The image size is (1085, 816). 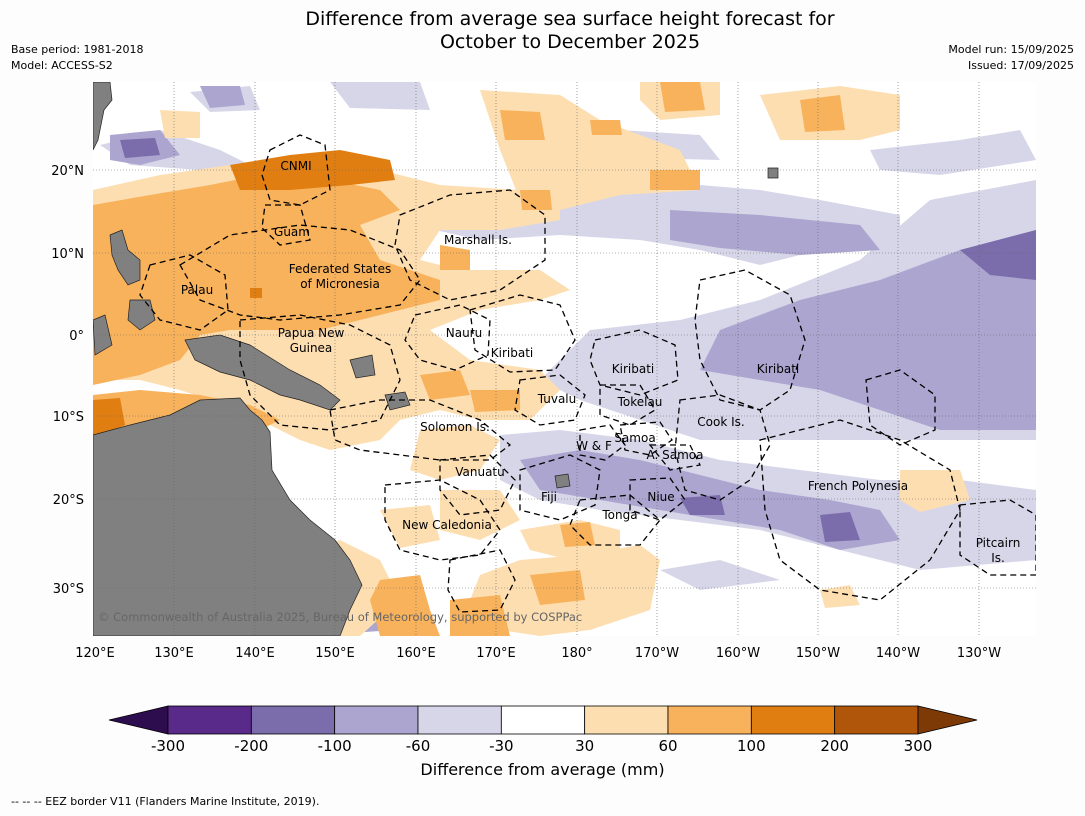 I want to click on eez-label: W & F, so click(x=594, y=446).